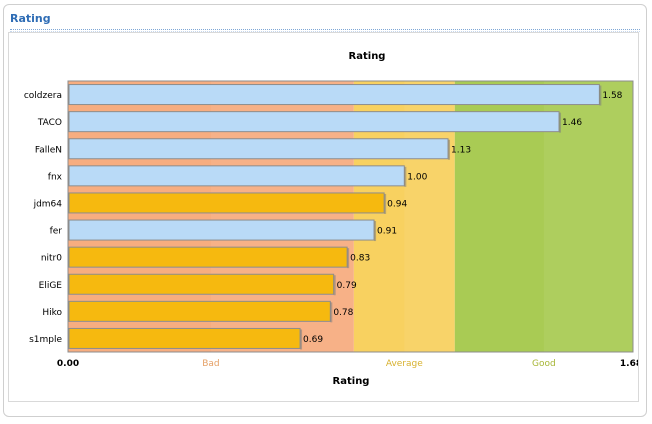  Describe the element at coordinates (210, 364) in the screenshot. I see `band-label-bad: Bad` at that location.